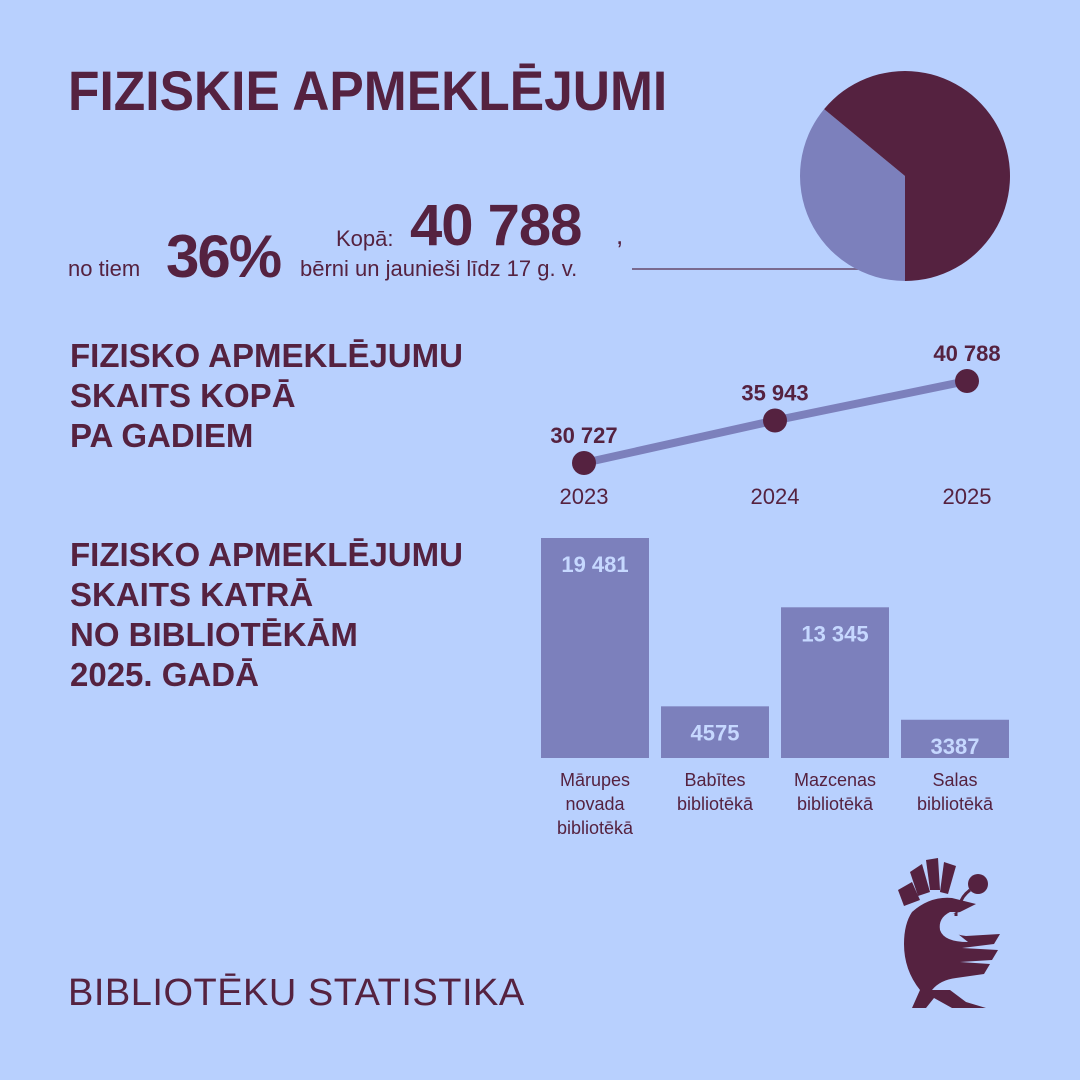 This screenshot has height=1080, width=1080. I want to click on bar-value-label: 4575, so click(715, 732).